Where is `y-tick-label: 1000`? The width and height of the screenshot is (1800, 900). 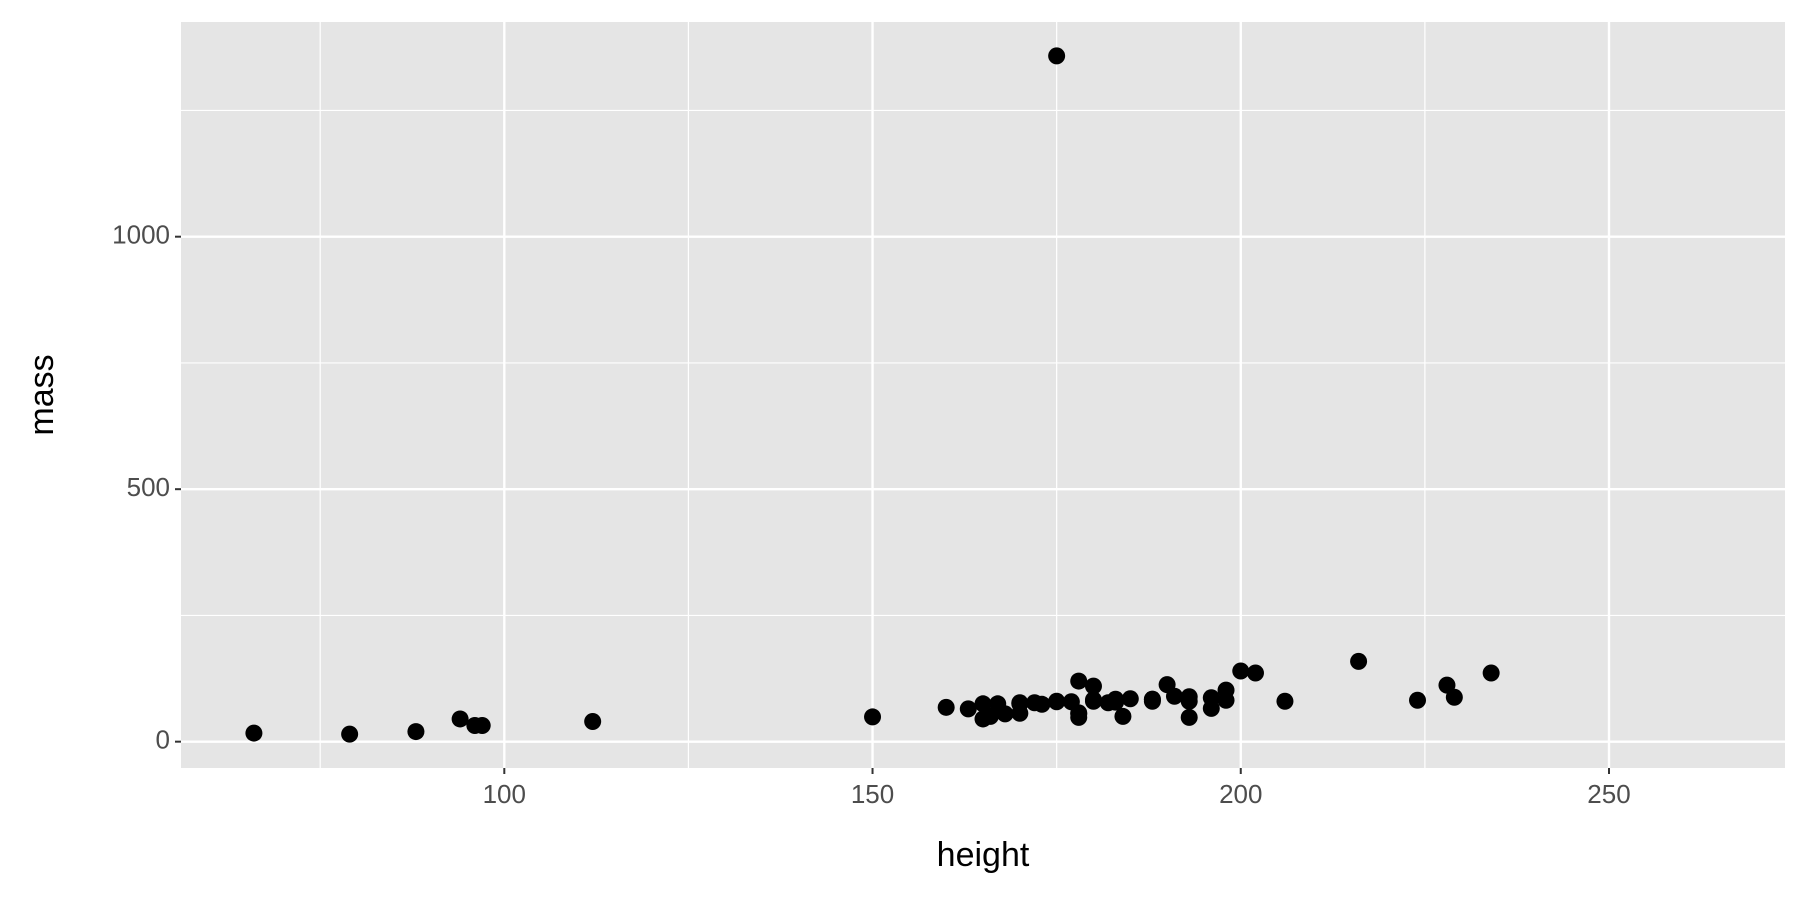
y-tick-label: 1000 is located at coordinates (141, 235).